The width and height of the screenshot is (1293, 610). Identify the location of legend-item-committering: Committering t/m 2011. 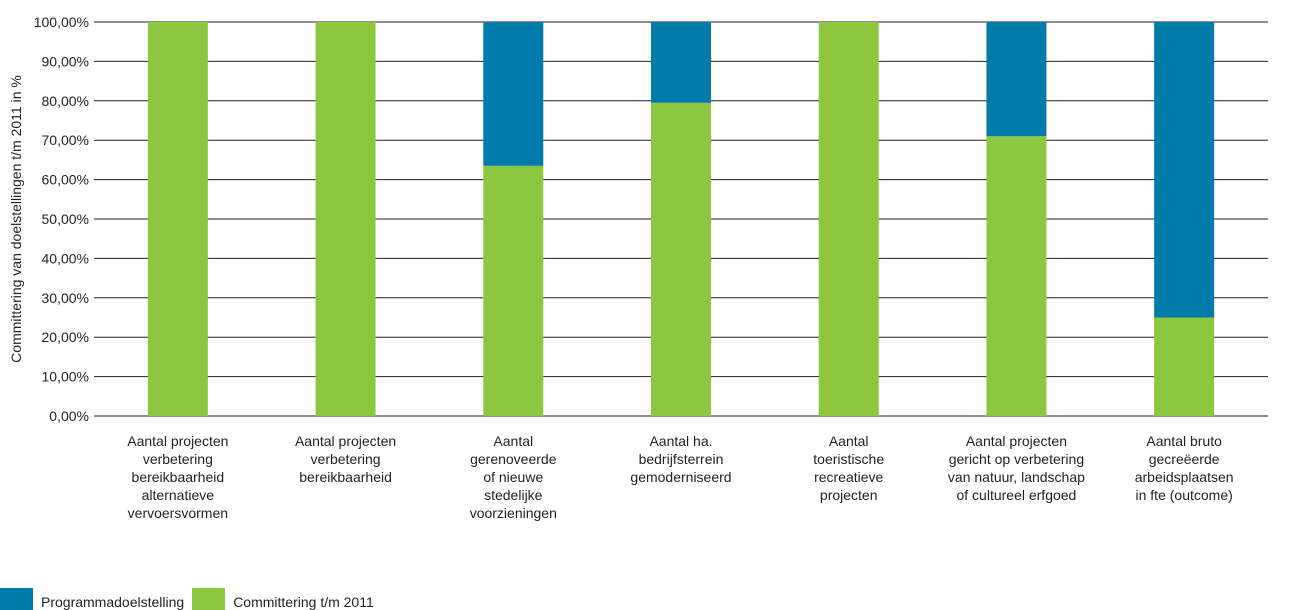
(283, 599).